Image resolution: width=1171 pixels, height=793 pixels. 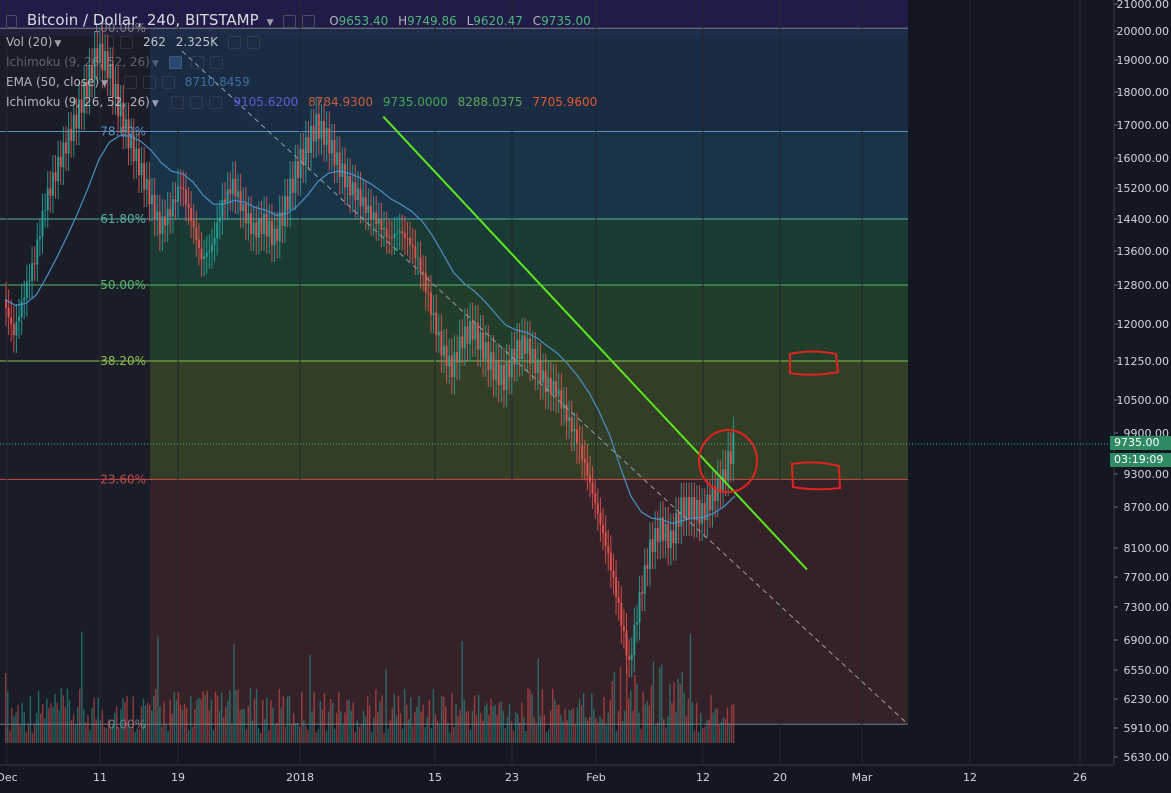 What do you see at coordinates (29, 42) in the screenshot?
I see `vol-label: Vol (20)` at bounding box center [29, 42].